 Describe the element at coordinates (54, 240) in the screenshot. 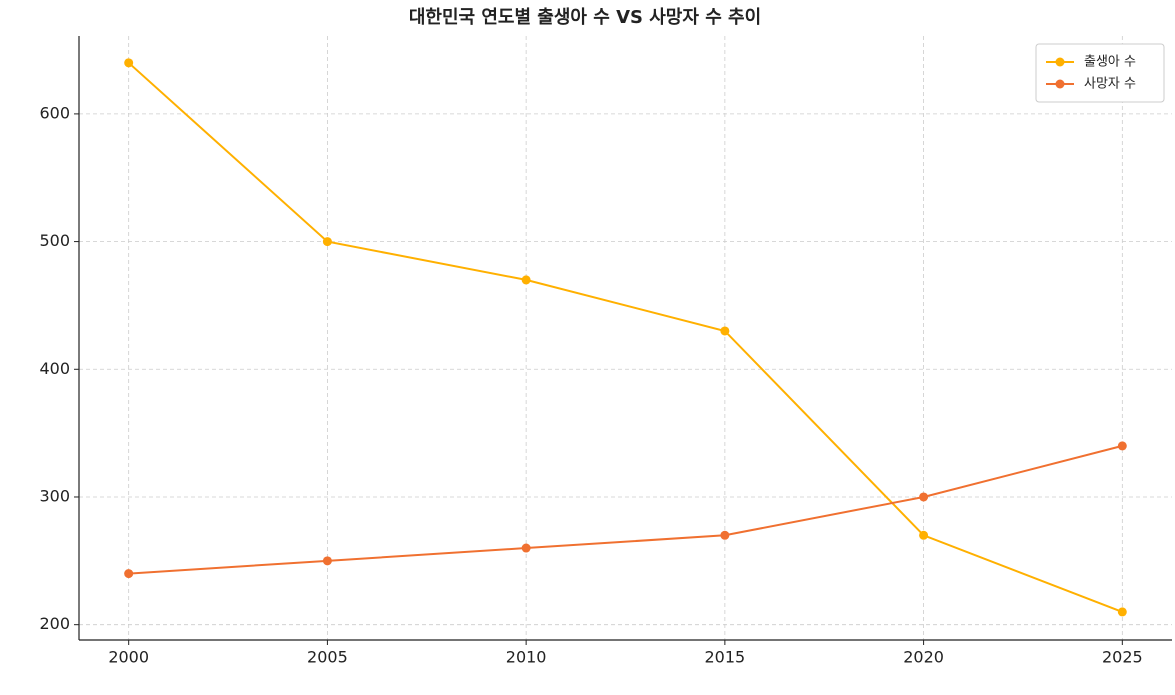

I see `y-tick-label: 500` at that location.